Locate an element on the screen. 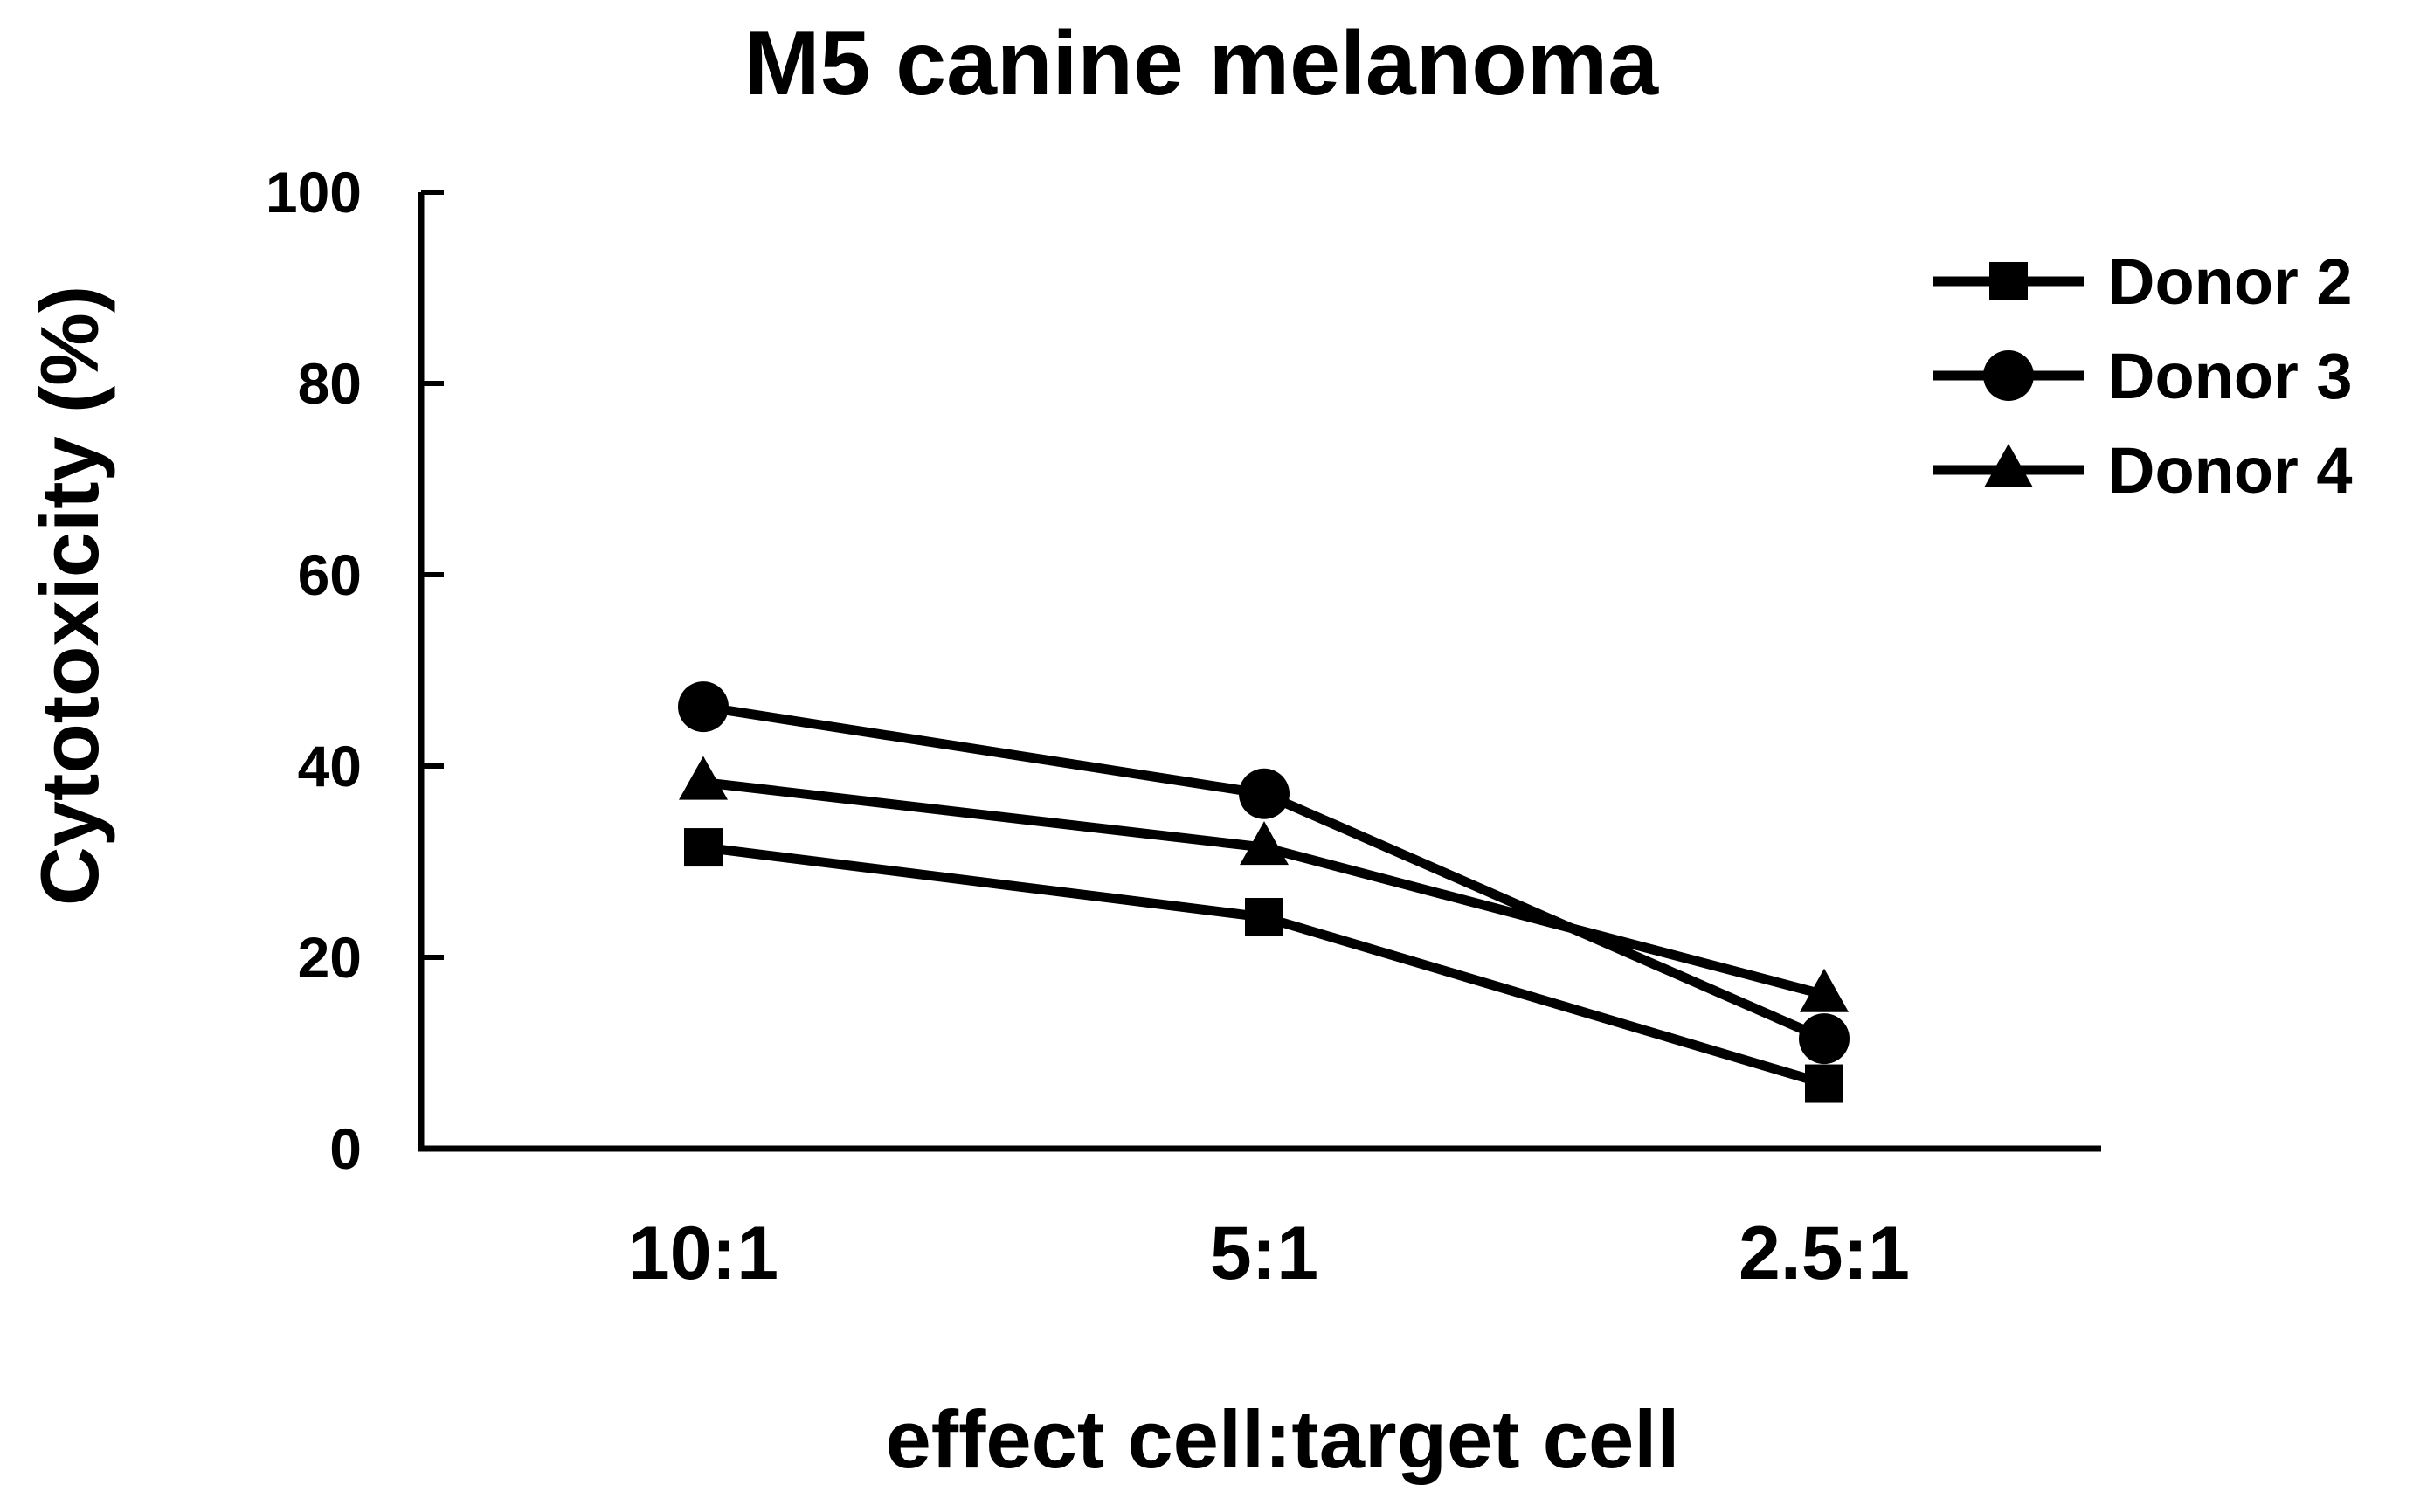  y-tick-label: 100 is located at coordinates (314, 192).